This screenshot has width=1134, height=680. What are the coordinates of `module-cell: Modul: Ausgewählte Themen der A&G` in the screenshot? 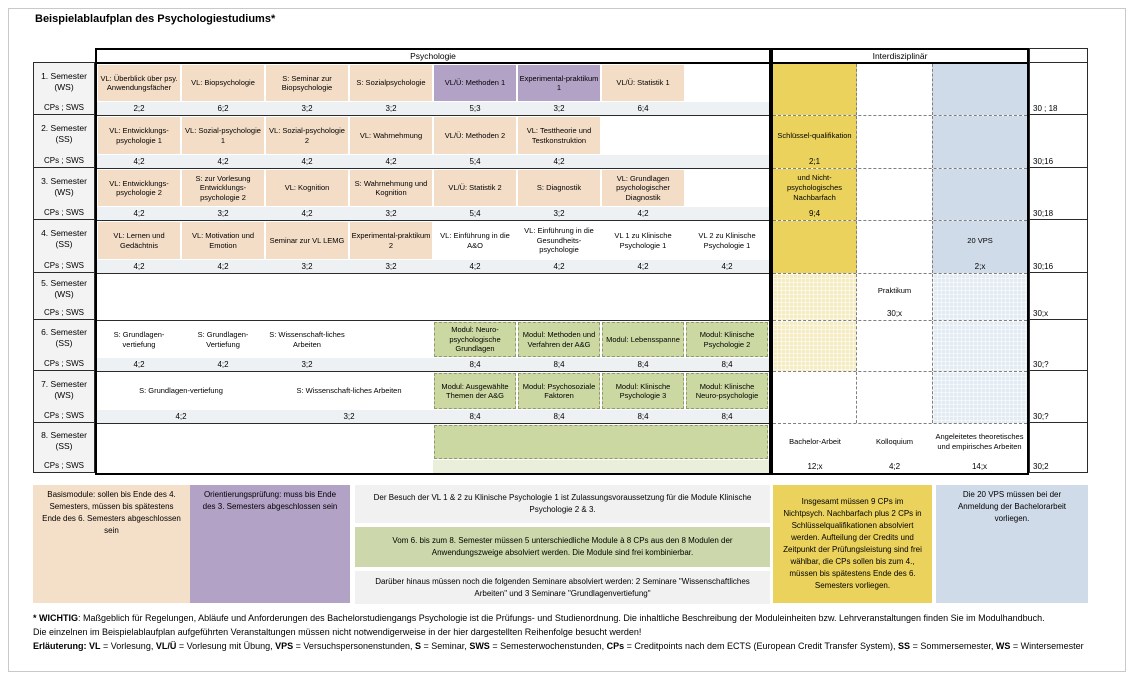 It's located at (475, 391).